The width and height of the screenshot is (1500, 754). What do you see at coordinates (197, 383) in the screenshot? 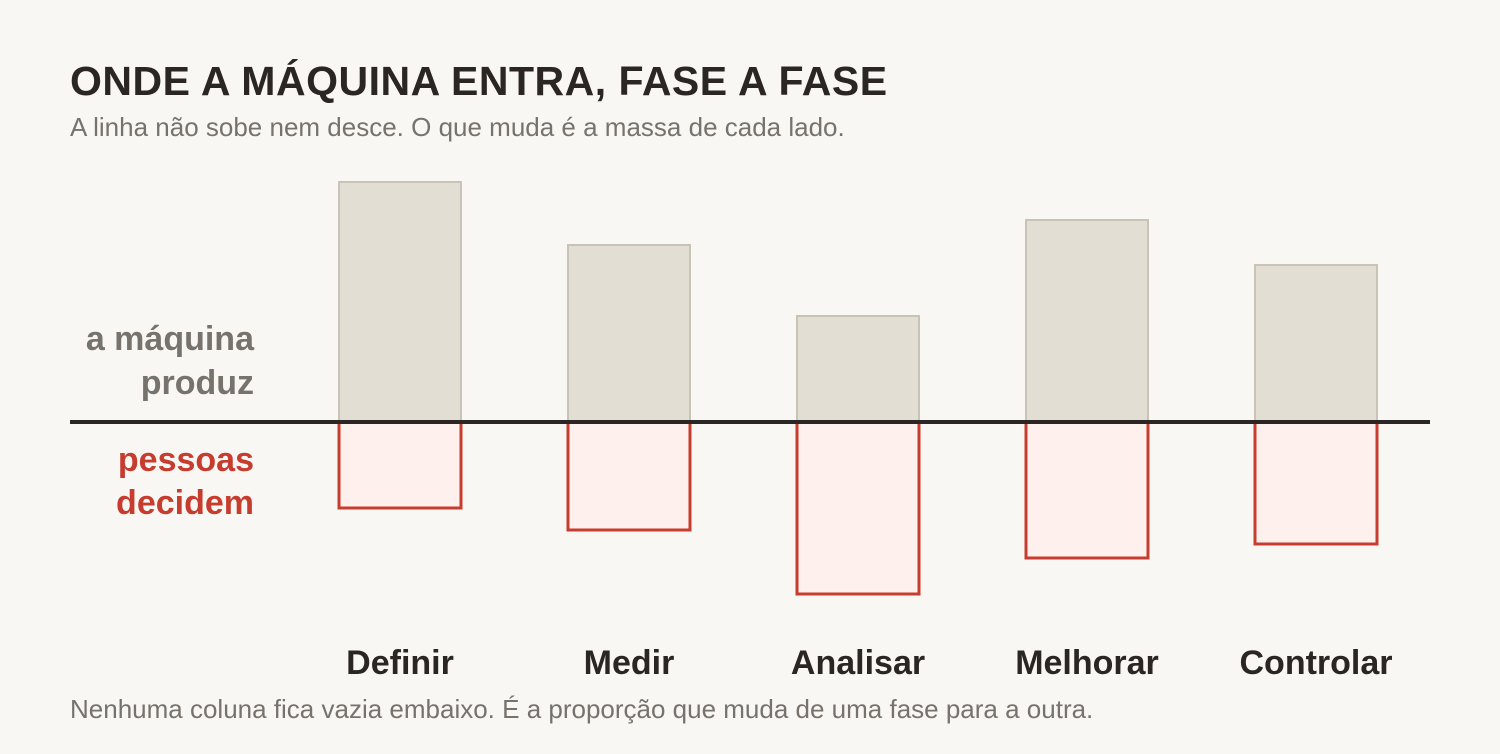
I see `machine-side-label: produz` at bounding box center [197, 383].